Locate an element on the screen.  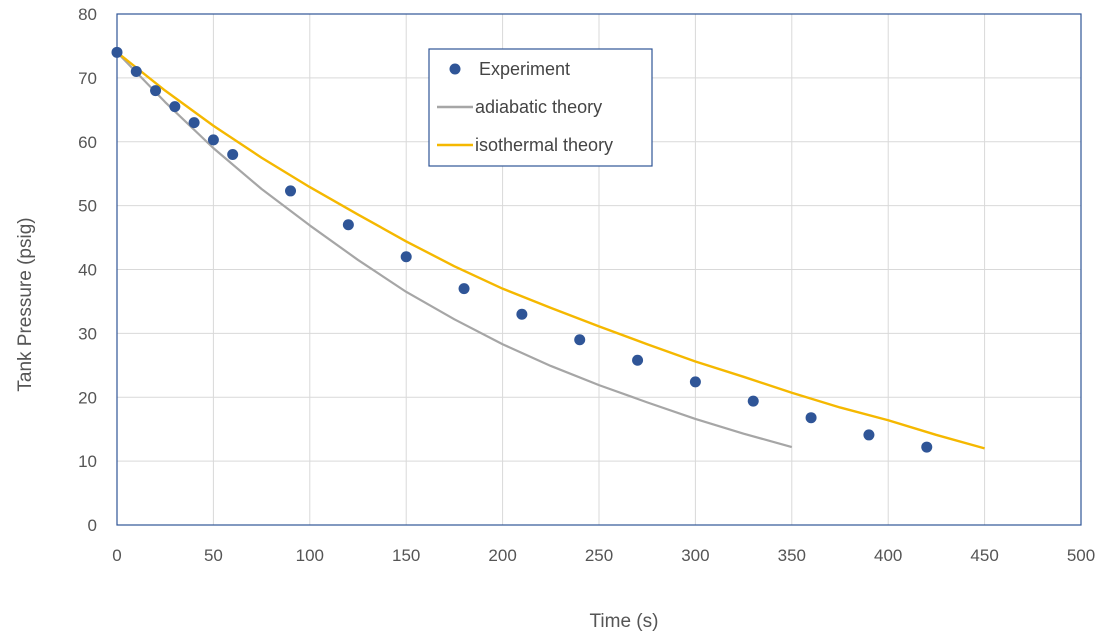
legend-label: Experiment is located at coordinates (524, 69).